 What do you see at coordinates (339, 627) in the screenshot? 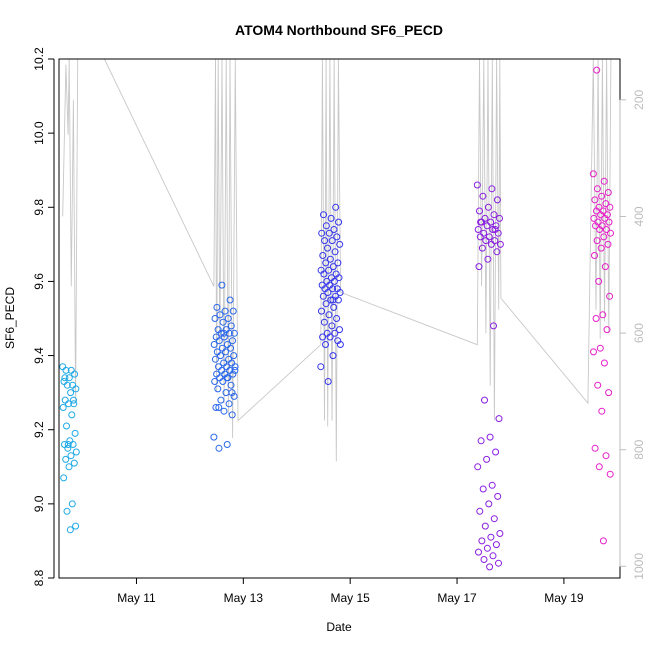
I see `x-axis-label: Date` at bounding box center [339, 627].